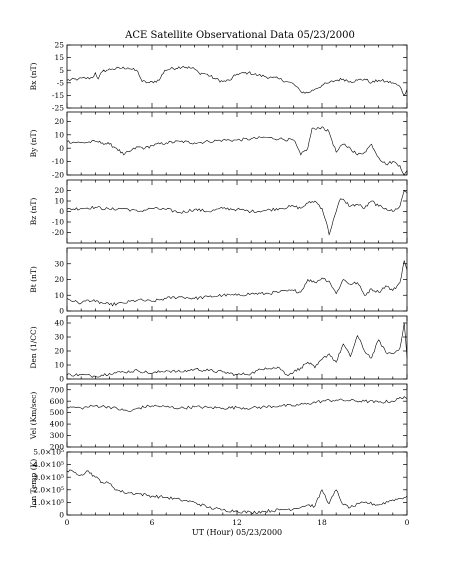 This screenshot has height=567, width=454. Describe the element at coordinates (33, 483) in the screenshot. I see `y-axis-label: Ion Temp (K)` at that location.